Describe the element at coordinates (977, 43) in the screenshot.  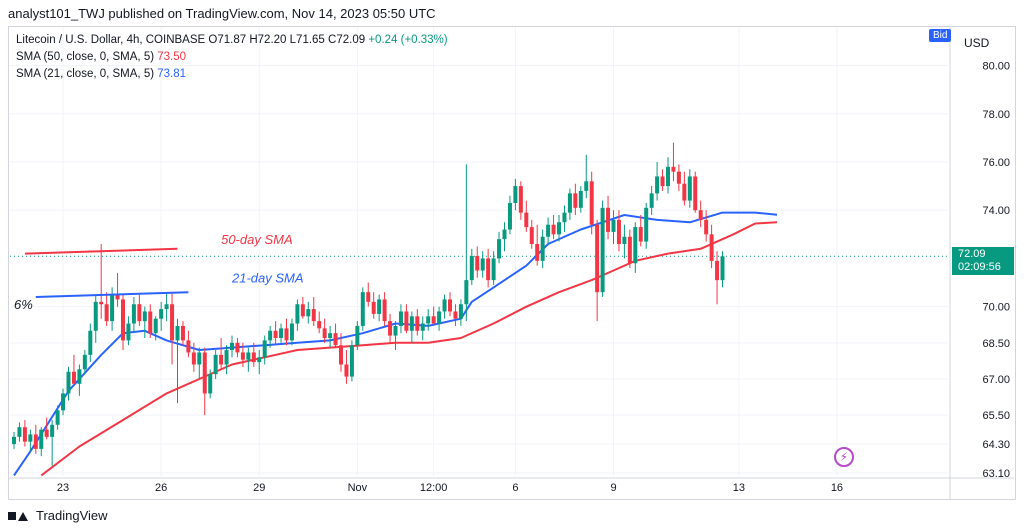
I see `currency-selector: USD` at that location.